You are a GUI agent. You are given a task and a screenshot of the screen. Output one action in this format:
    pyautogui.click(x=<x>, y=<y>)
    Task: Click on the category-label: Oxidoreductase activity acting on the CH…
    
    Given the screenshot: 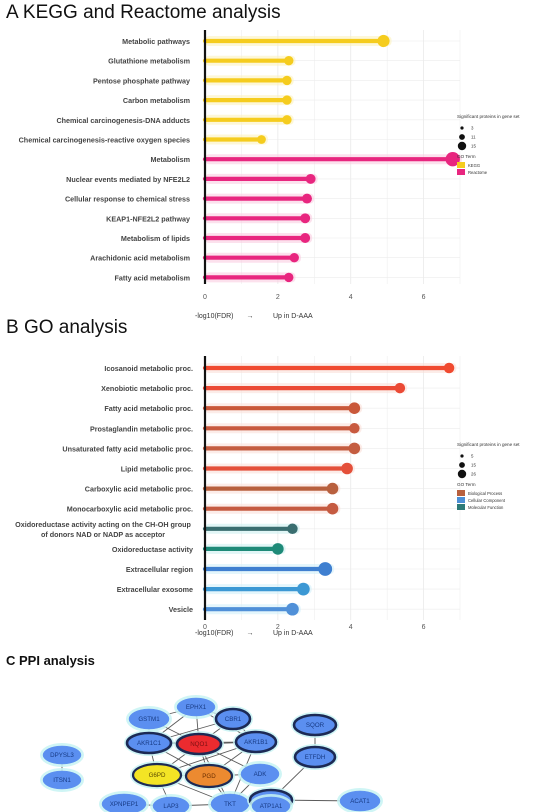 What is the action you would take?
    pyautogui.click(x=103, y=529)
    